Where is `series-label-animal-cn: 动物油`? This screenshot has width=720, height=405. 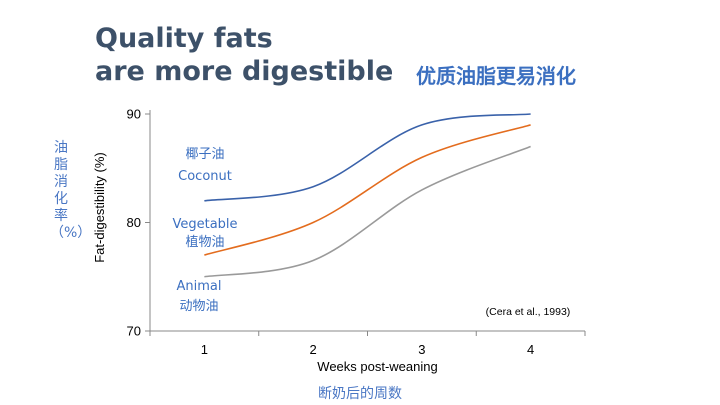
series-label-animal-cn: 动物油 is located at coordinates (198, 306).